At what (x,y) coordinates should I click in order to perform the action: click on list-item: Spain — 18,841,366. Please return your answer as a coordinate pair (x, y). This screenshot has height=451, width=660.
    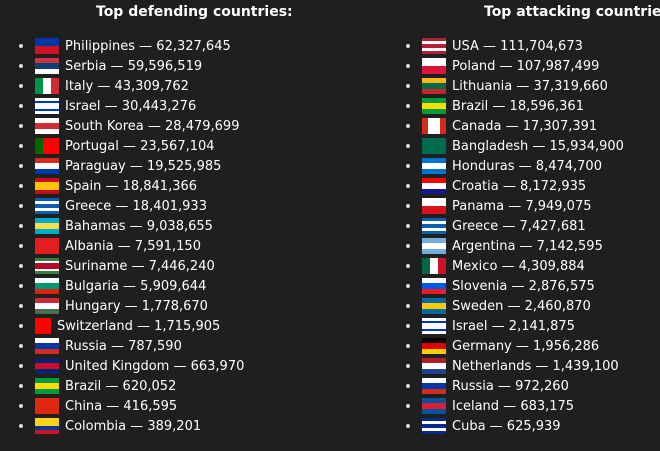
    Looking at the image, I should click on (122, 186).